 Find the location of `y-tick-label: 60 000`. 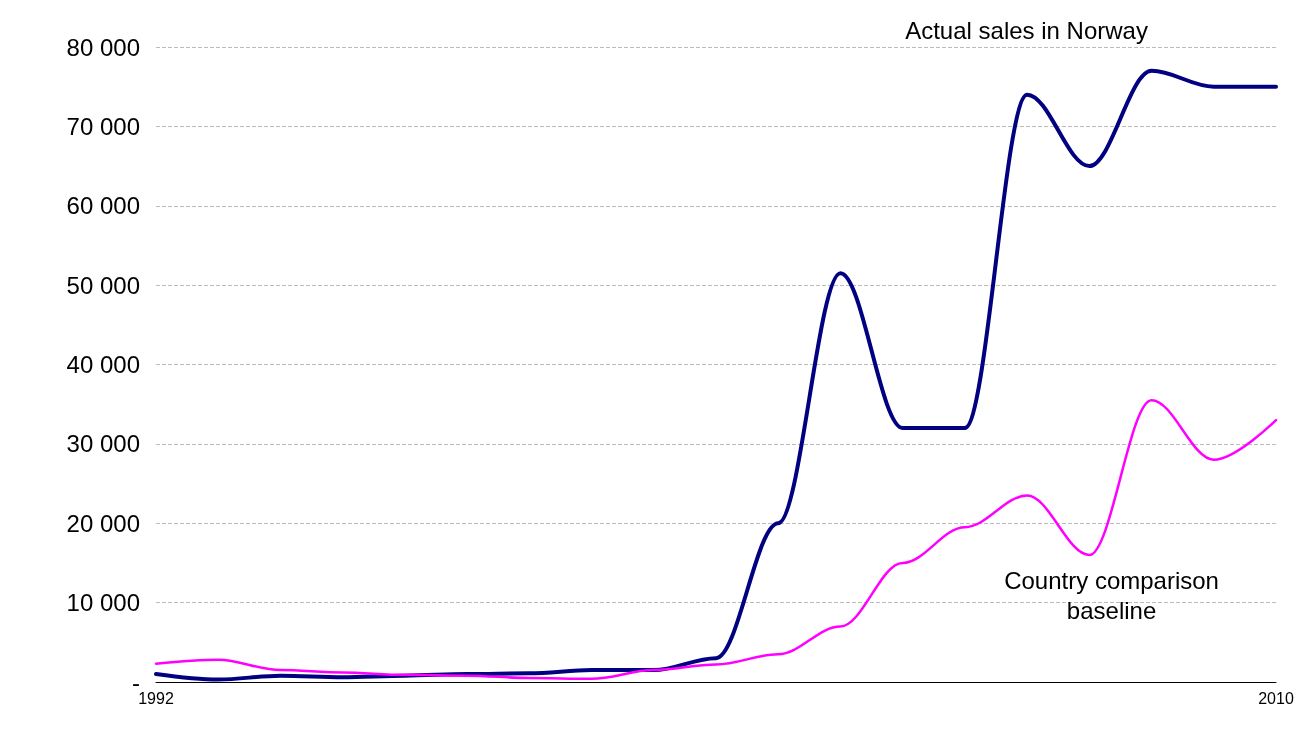

y-tick-label: 60 000 is located at coordinates (103, 206).